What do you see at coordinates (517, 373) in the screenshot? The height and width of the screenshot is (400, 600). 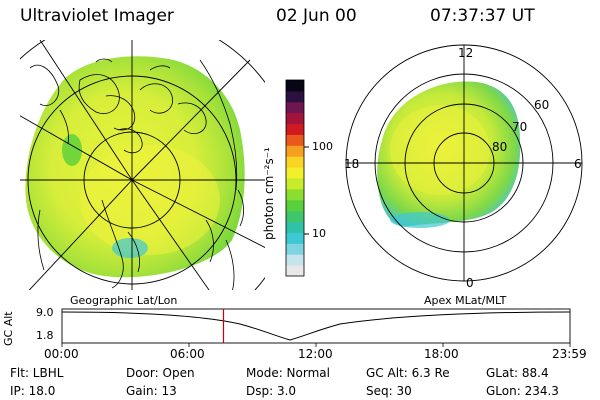 I see `status-glat: GLat: 88.4` at bounding box center [517, 373].